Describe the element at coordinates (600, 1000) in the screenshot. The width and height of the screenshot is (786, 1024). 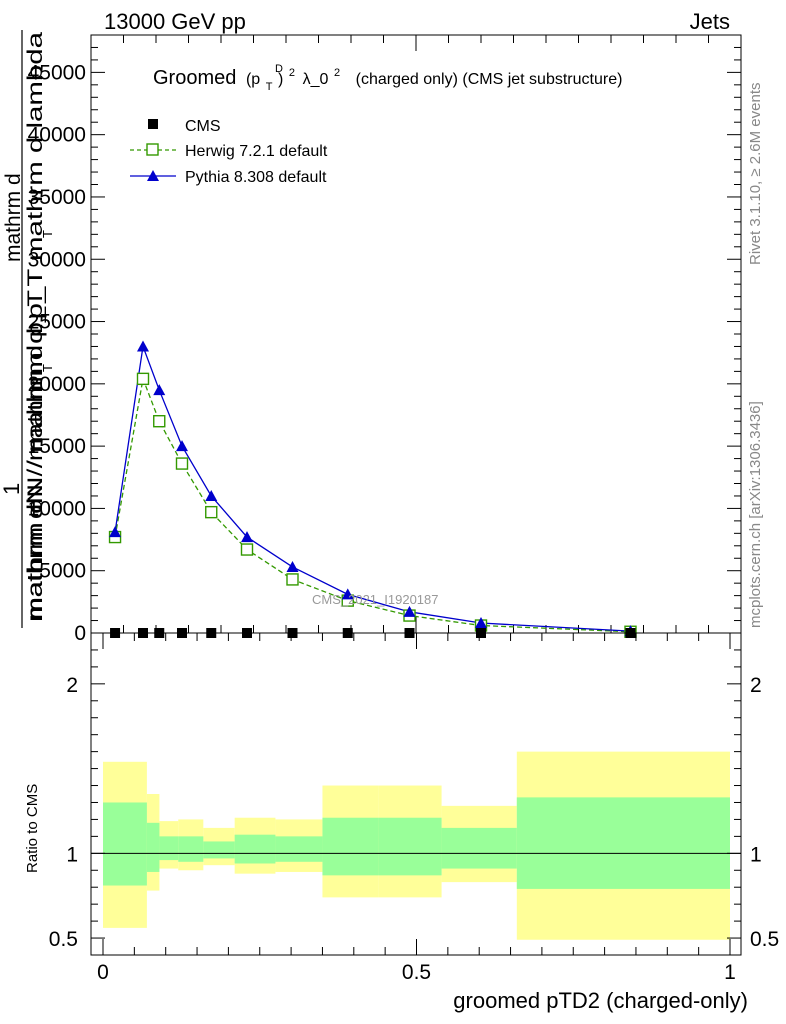
I see `x-axis-label: groomed pTD2 (charged-only)` at that location.